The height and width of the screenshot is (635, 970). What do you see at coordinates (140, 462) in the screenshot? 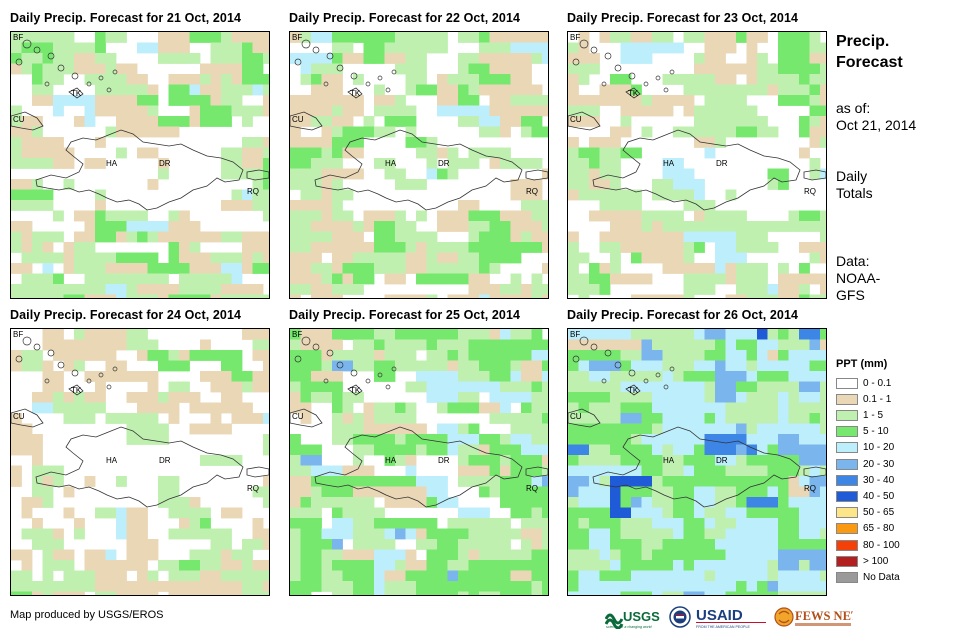
I see `forecast-map-4: BF TK CU HA DR RQ` at bounding box center [140, 462].